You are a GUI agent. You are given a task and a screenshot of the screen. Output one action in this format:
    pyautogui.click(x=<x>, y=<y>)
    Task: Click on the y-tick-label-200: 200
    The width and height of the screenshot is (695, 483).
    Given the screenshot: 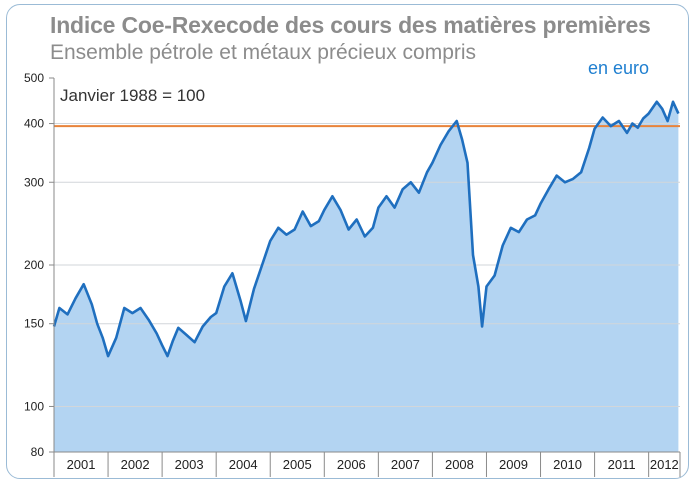 What is the action you would take?
    pyautogui.click(x=34, y=265)
    